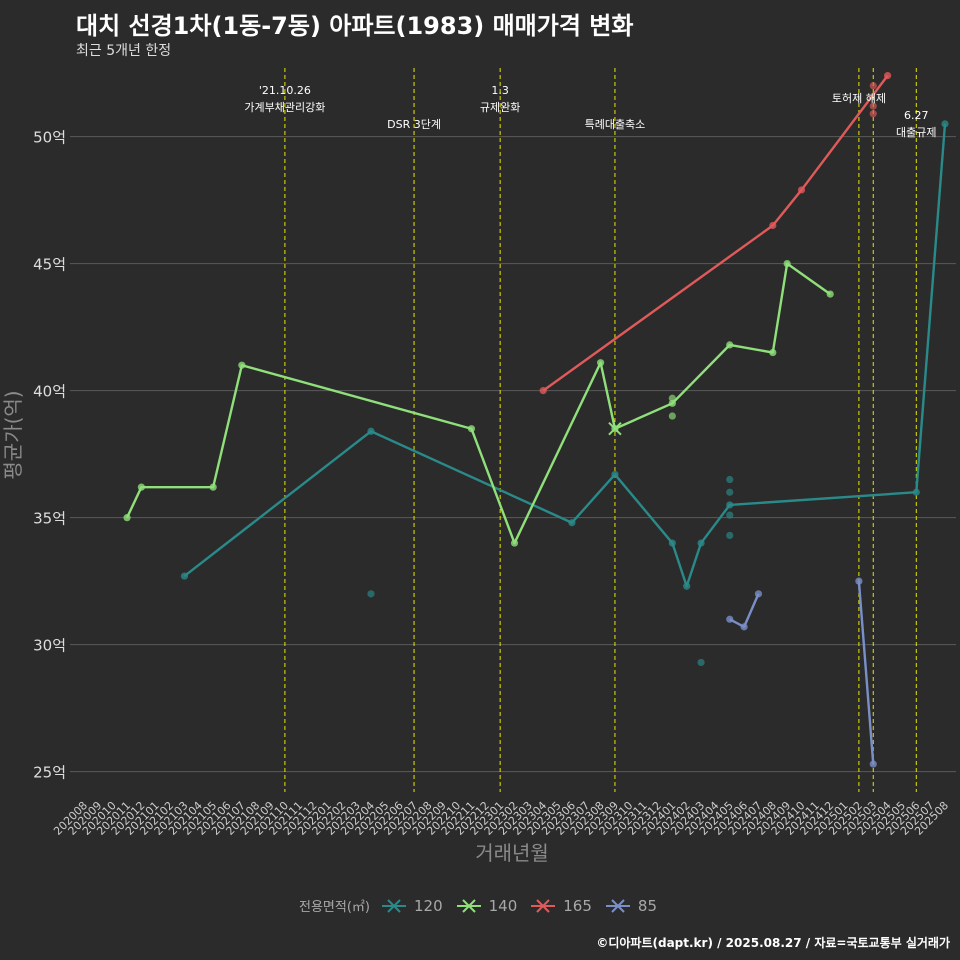 This screenshot has height=960, width=960. I want to click on event-annotation: 특례대출축소, so click(615, 124).